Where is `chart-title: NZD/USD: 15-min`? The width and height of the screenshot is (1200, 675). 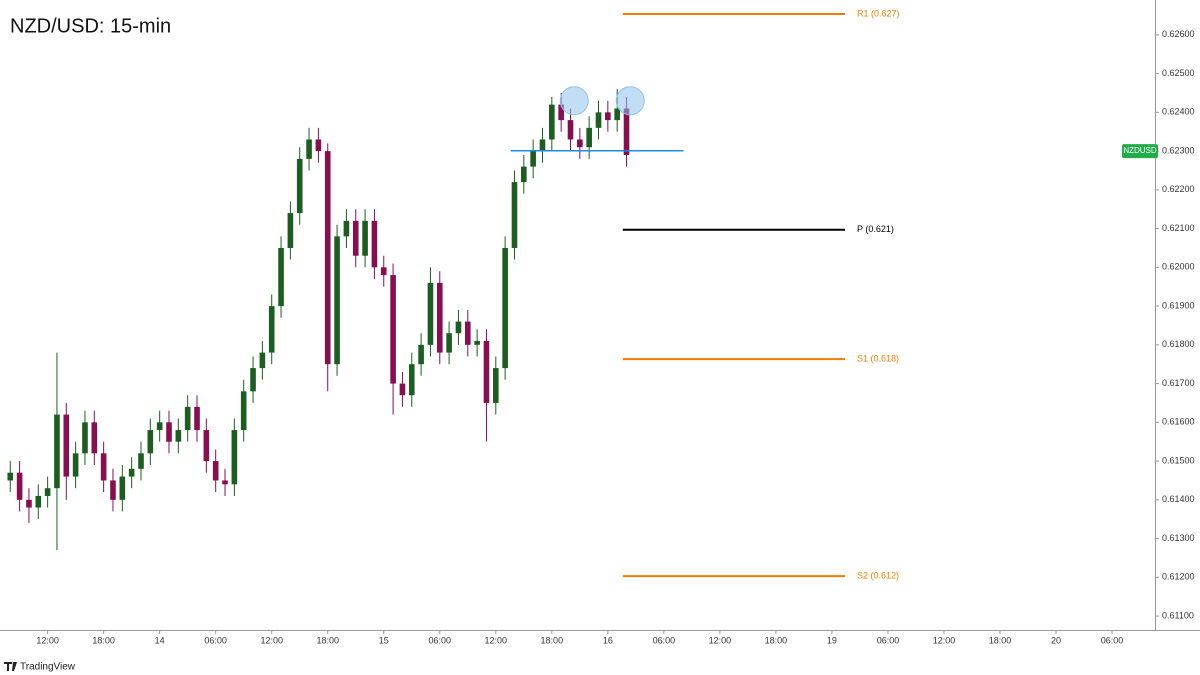
chart-title: NZD/USD: 15-min is located at coordinates (90, 26).